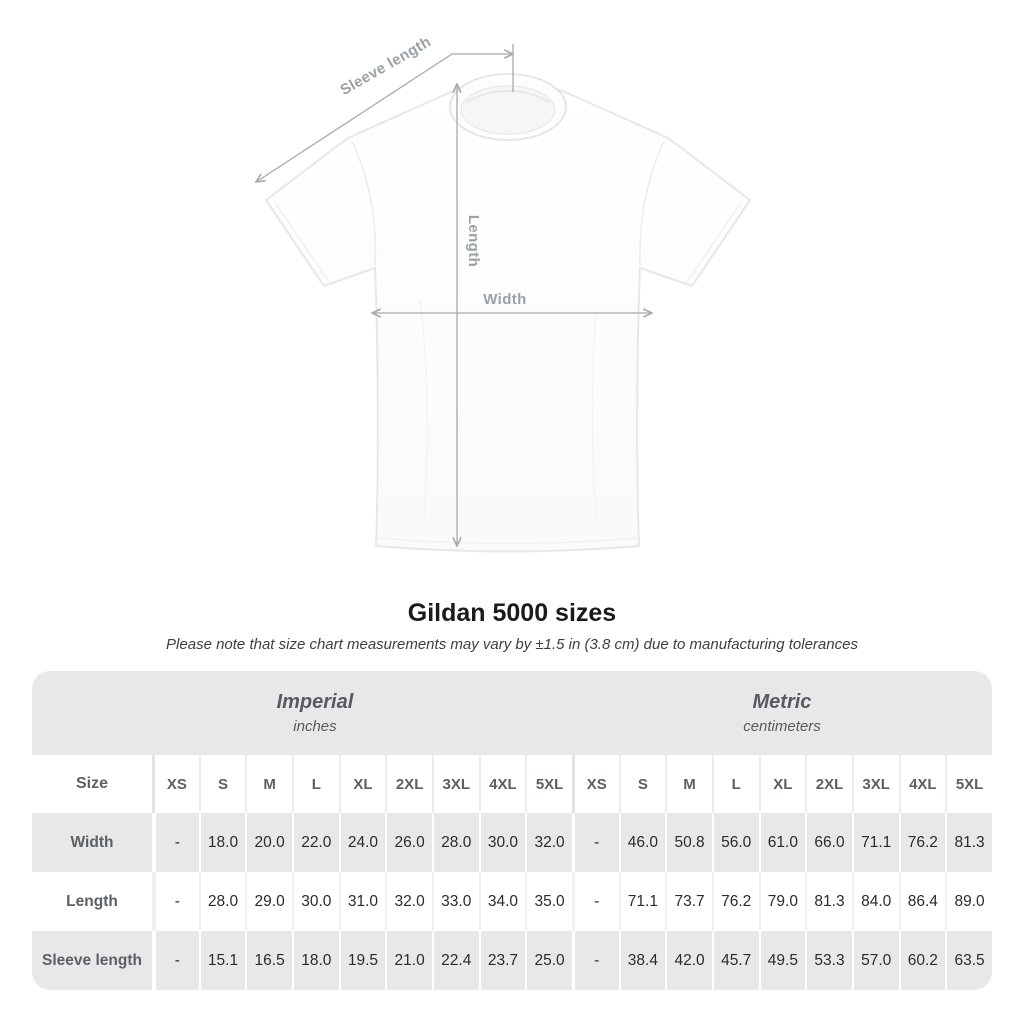 The width and height of the screenshot is (1024, 1024). What do you see at coordinates (502, 842) in the screenshot?
I see `cell-imperial-4xl: 30.0` at bounding box center [502, 842].